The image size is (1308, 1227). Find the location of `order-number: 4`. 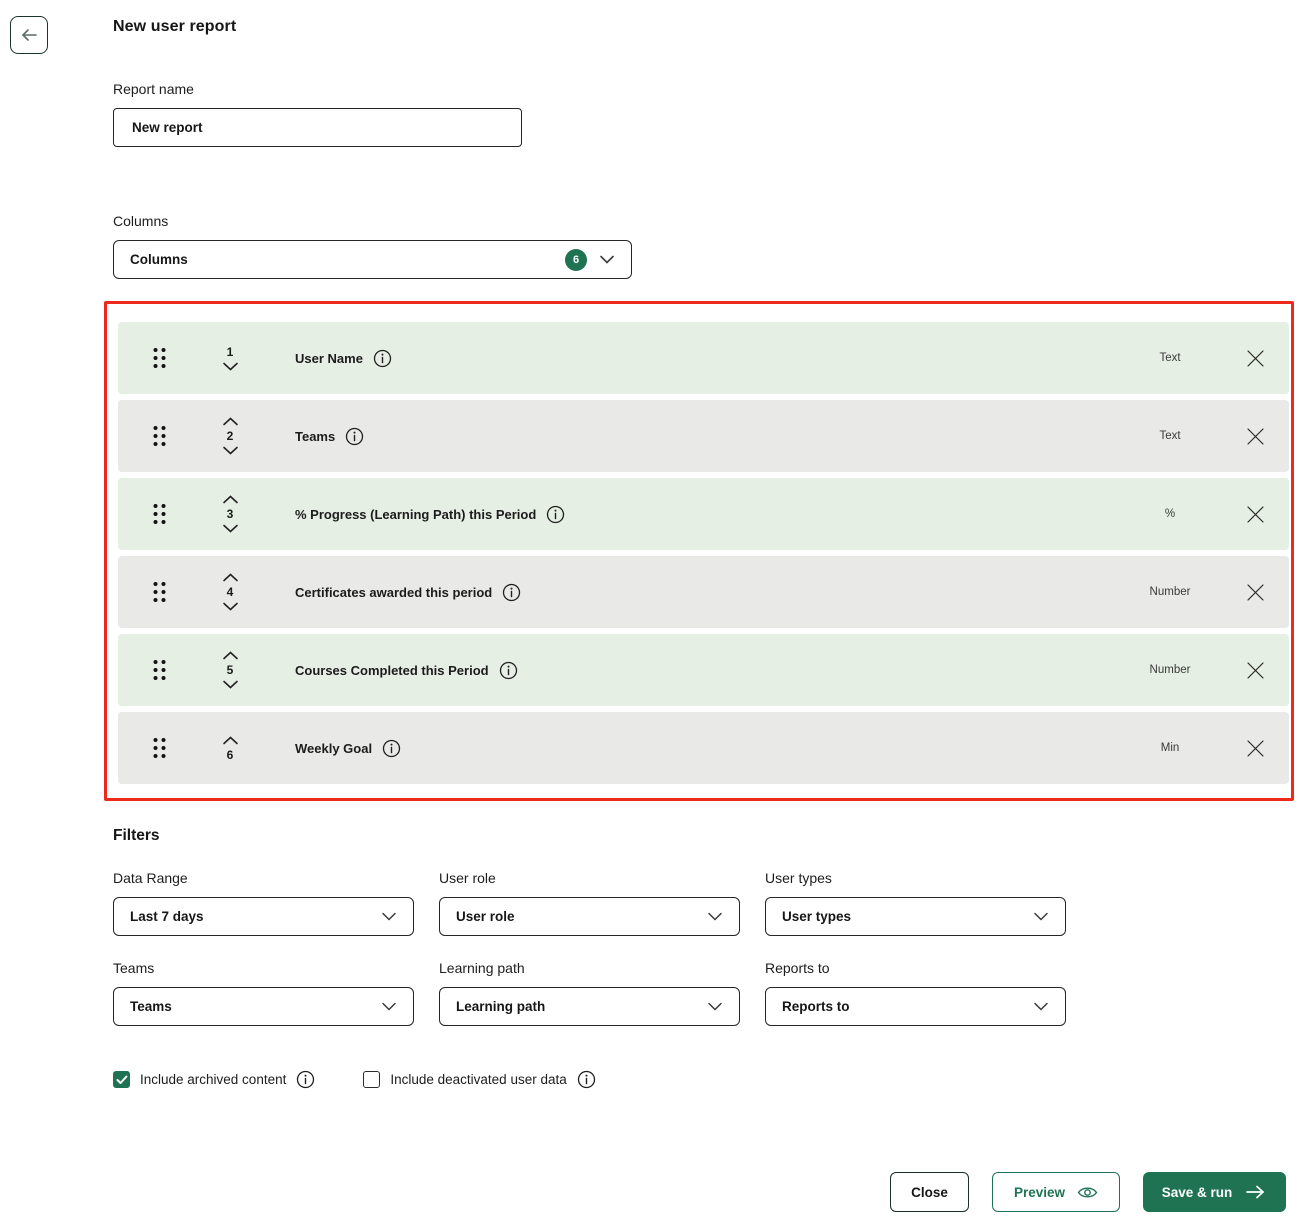

order-number: 4 is located at coordinates (230, 592).